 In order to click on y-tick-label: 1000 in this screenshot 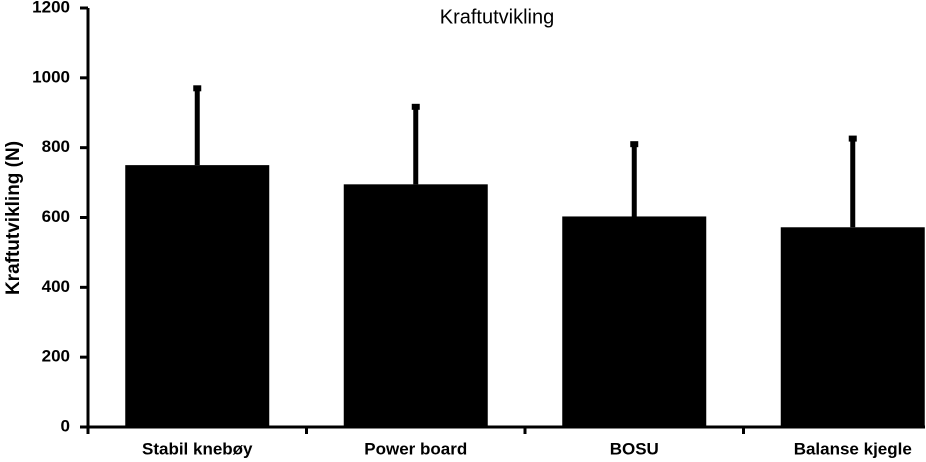, I will do `click(51, 76)`.